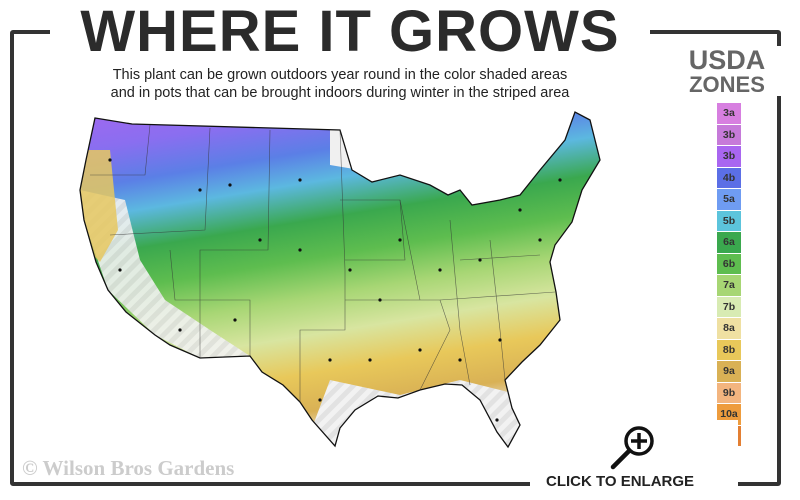  I want to click on legend-zone-9a: 9a, so click(729, 371).